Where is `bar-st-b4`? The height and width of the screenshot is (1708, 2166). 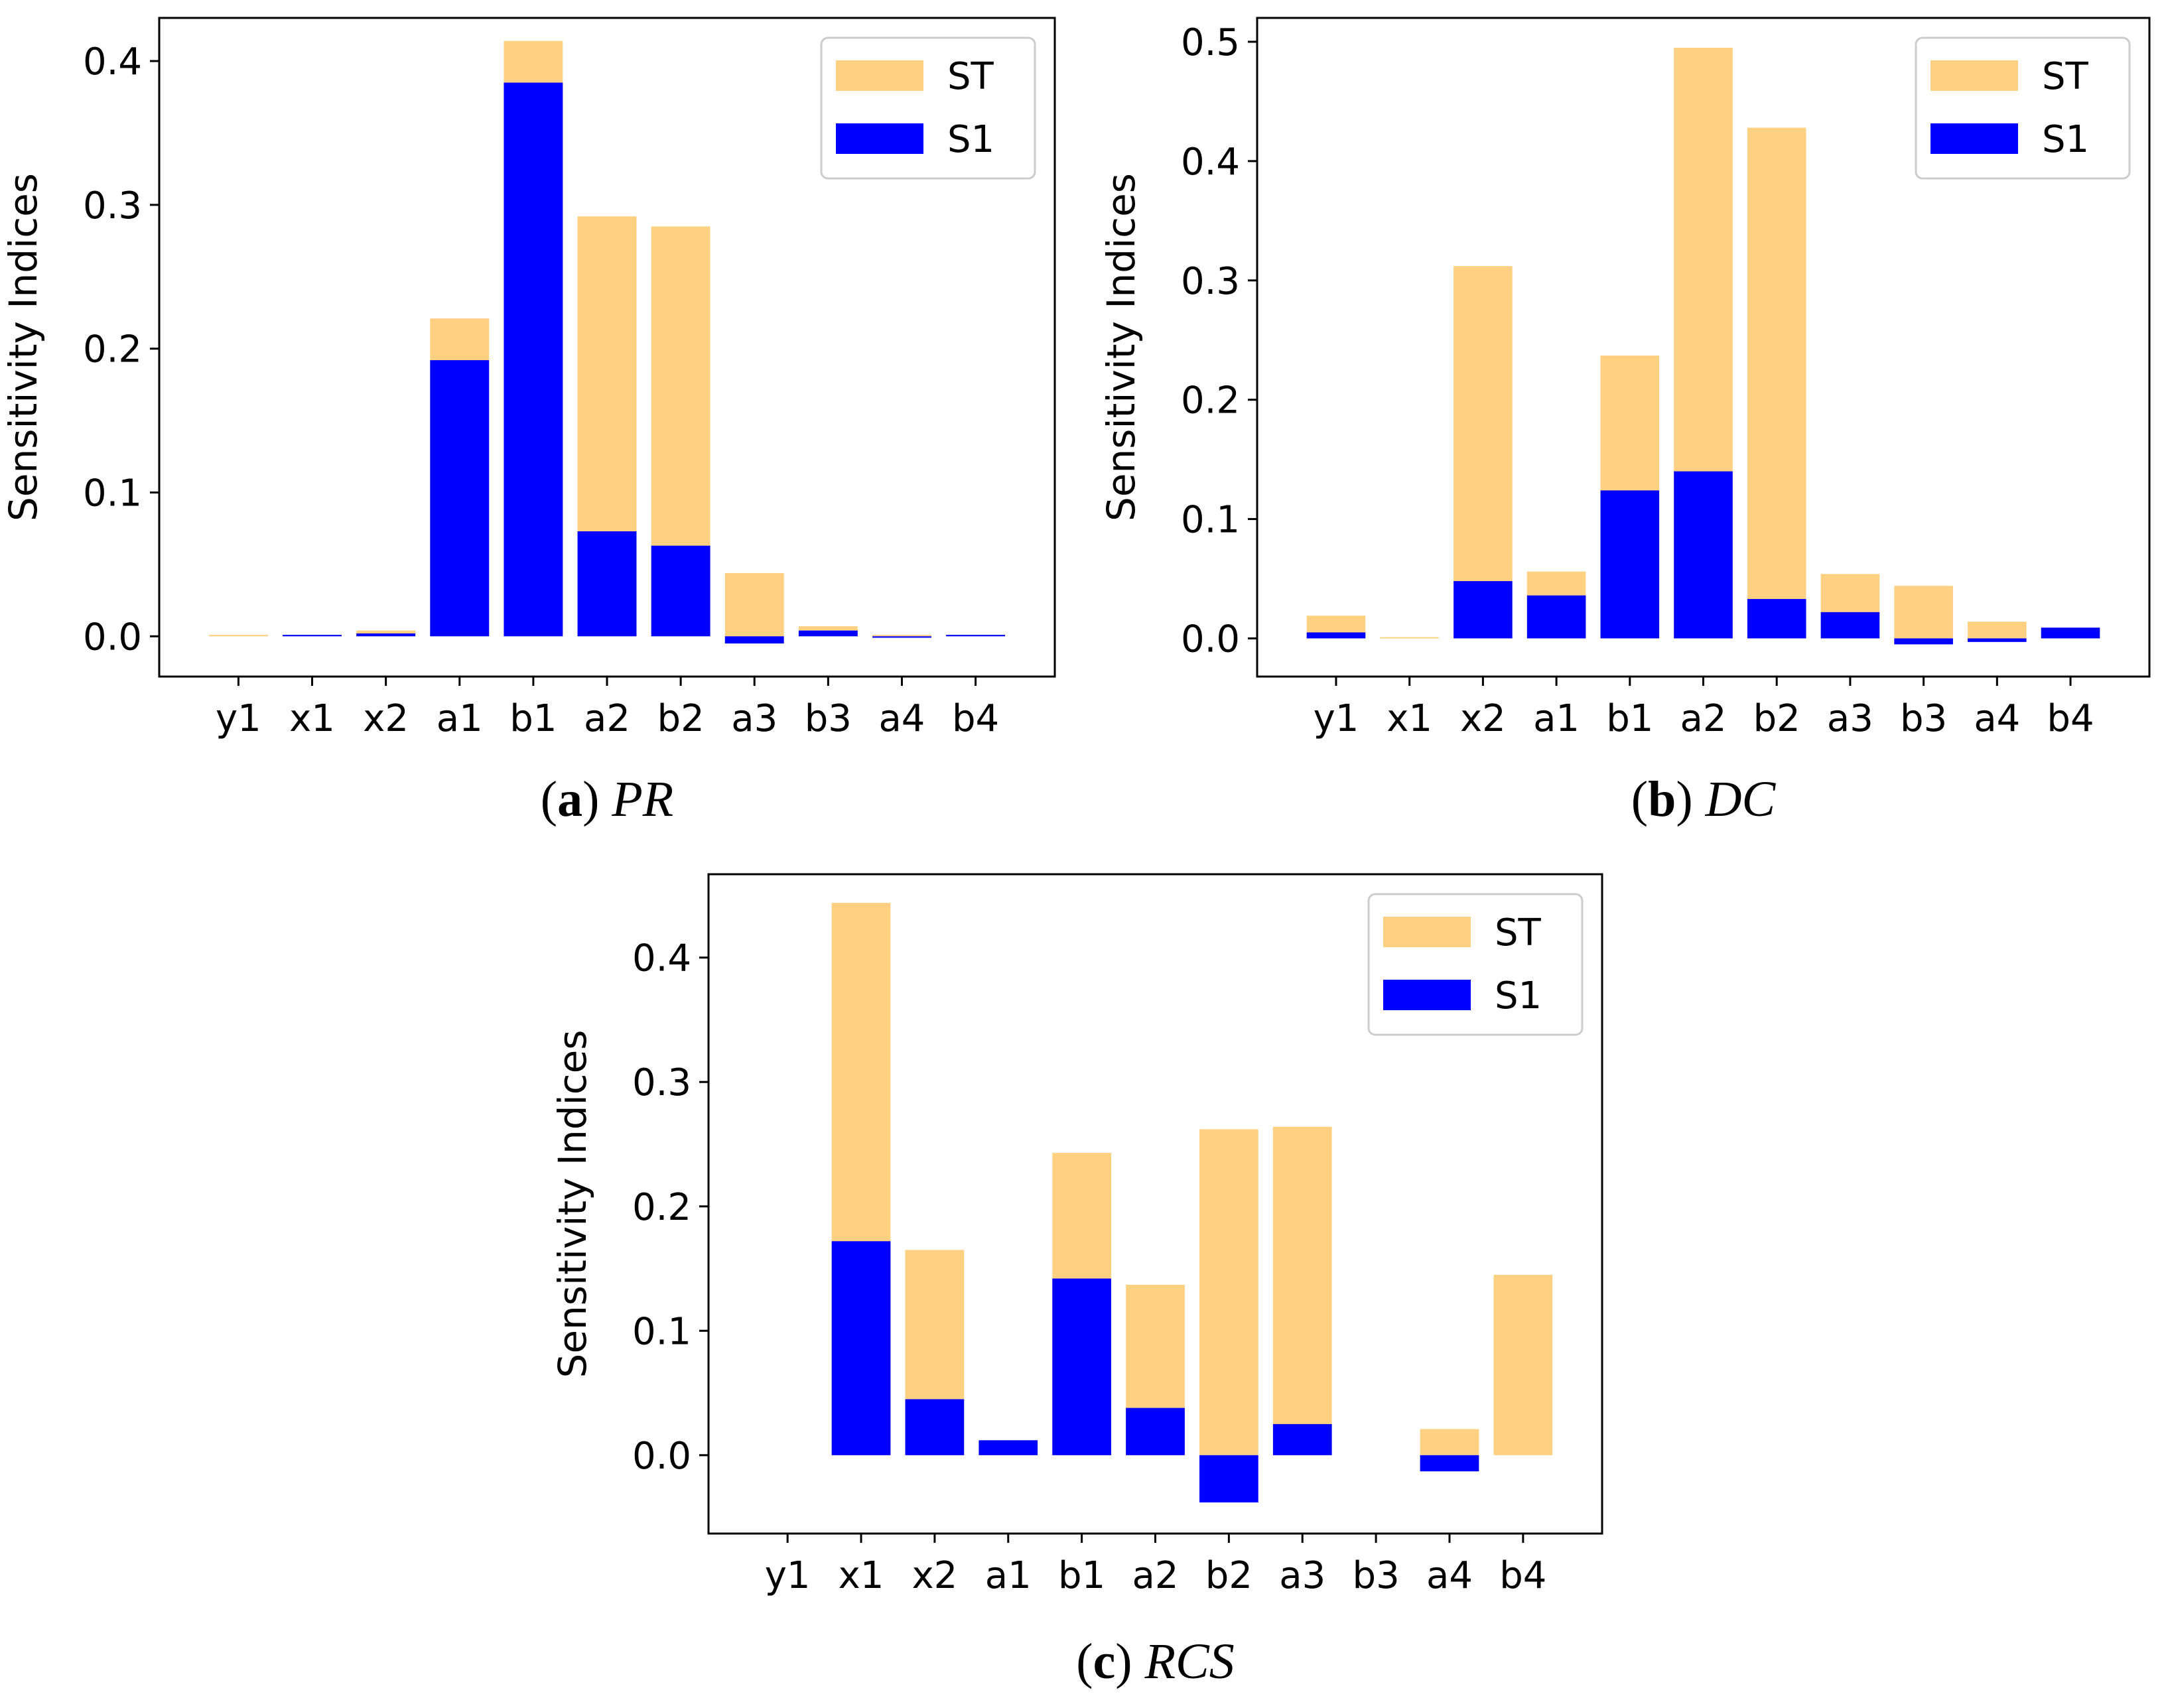 bar-st-b4 is located at coordinates (1523, 1364).